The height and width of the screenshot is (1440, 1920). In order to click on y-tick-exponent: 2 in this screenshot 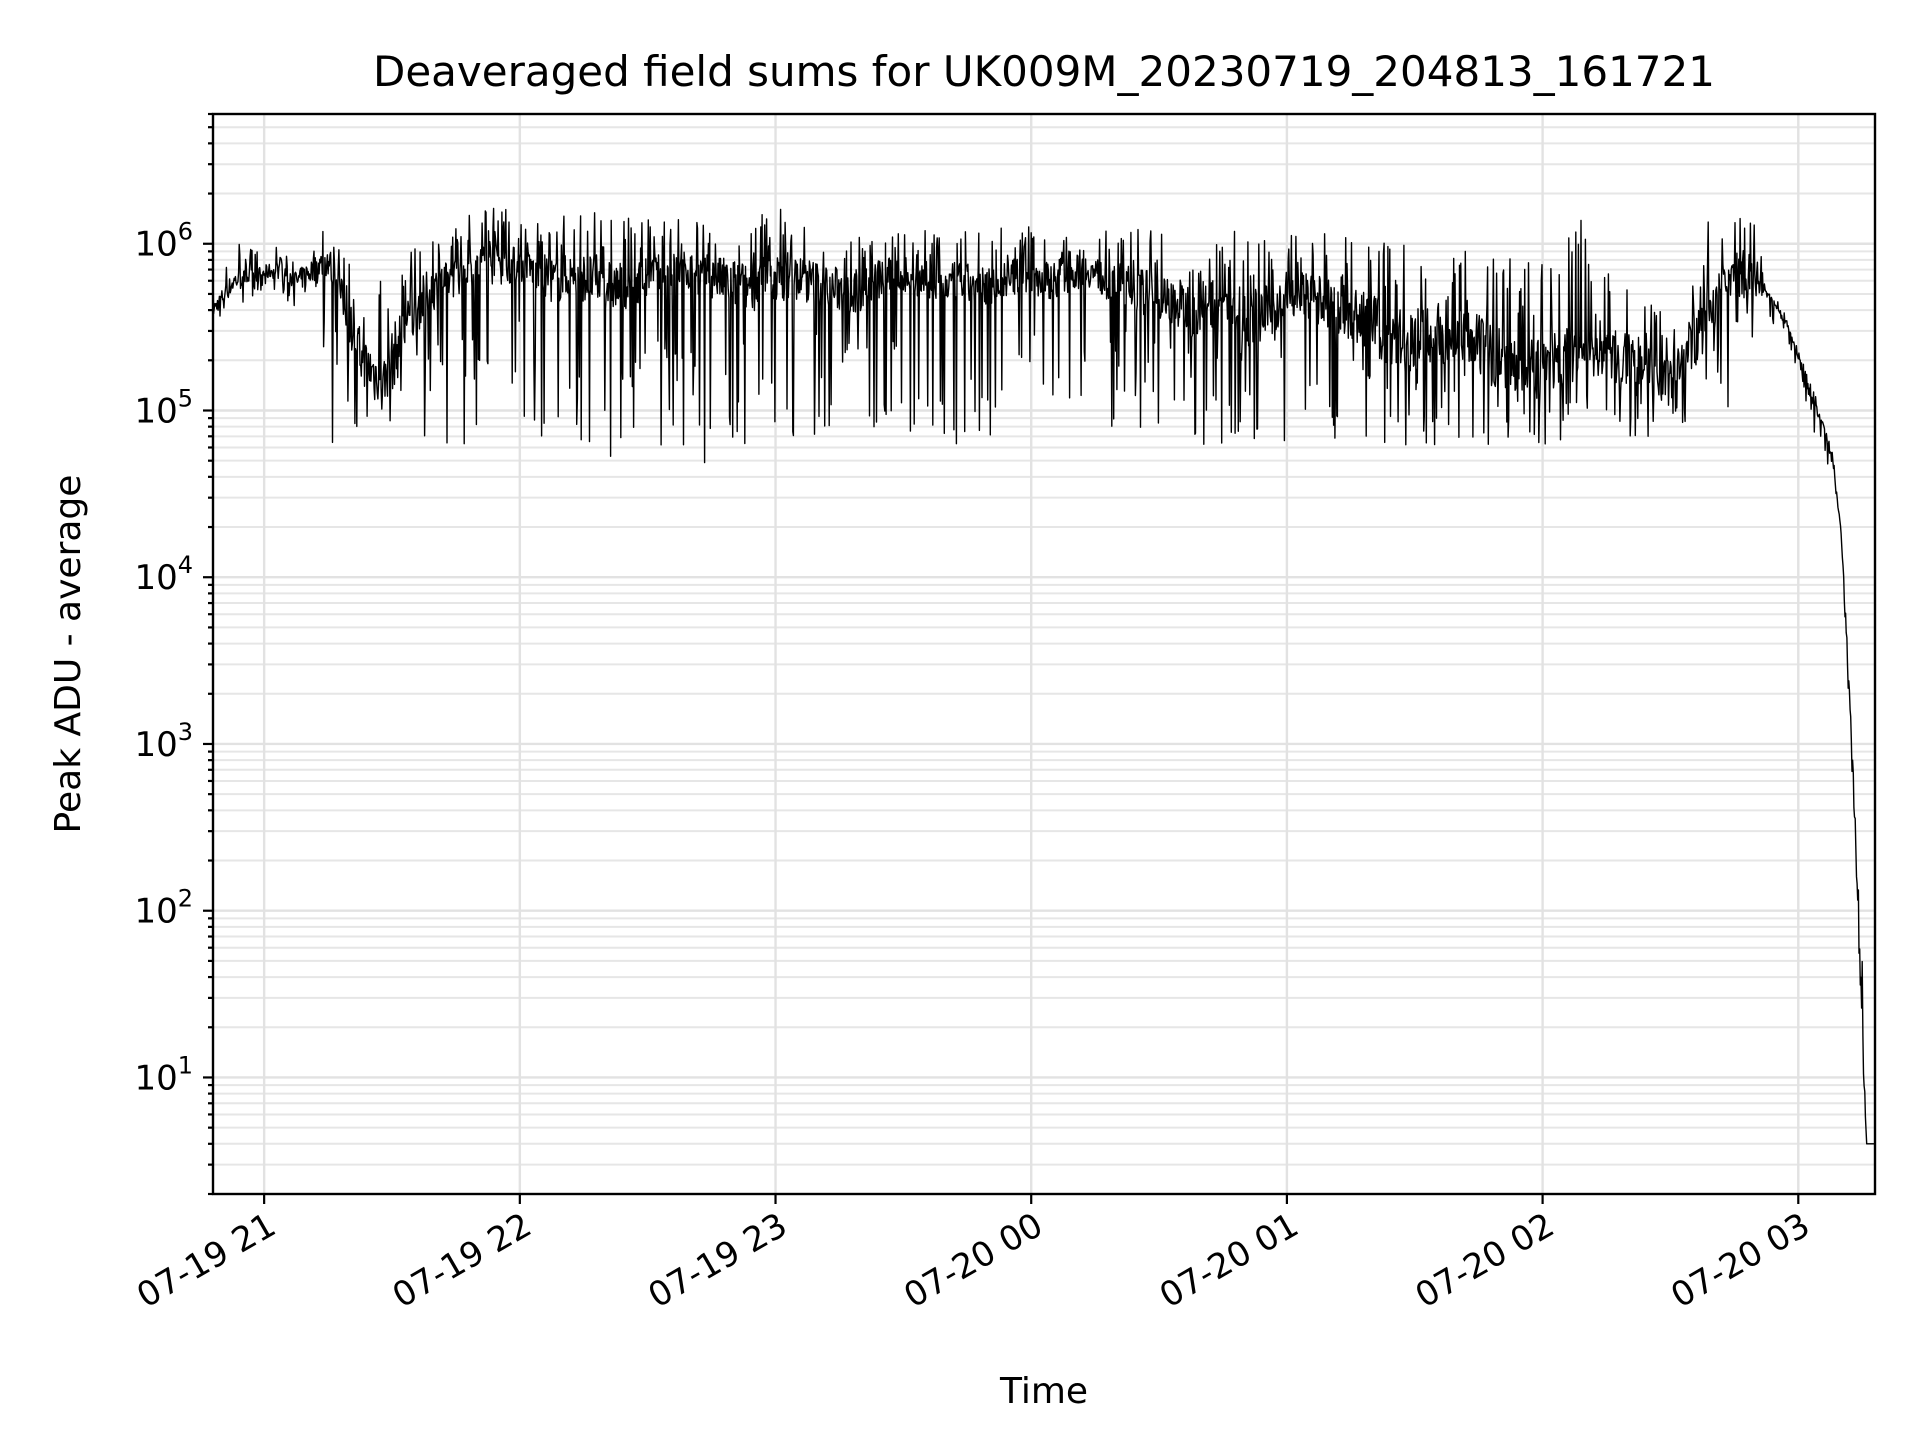, I will do `click(185, 899)`.